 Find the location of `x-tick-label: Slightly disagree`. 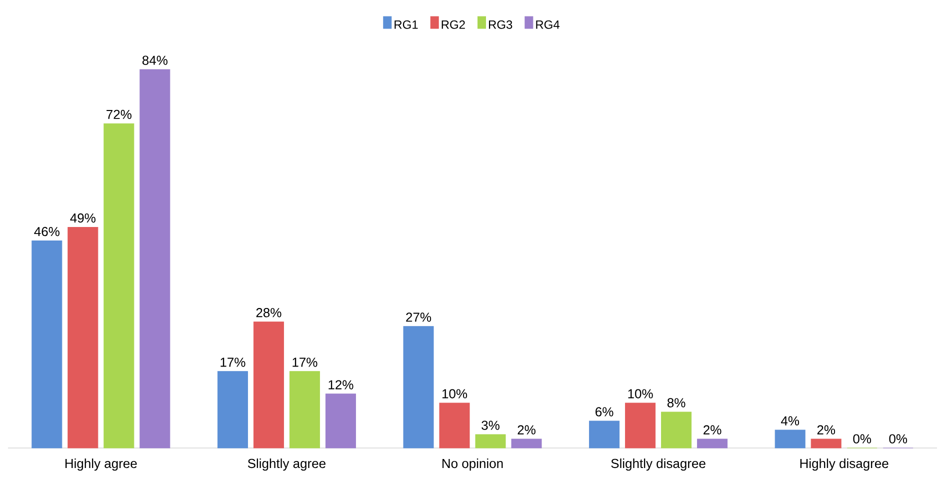

x-tick-label: Slightly disagree is located at coordinates (658, 464).